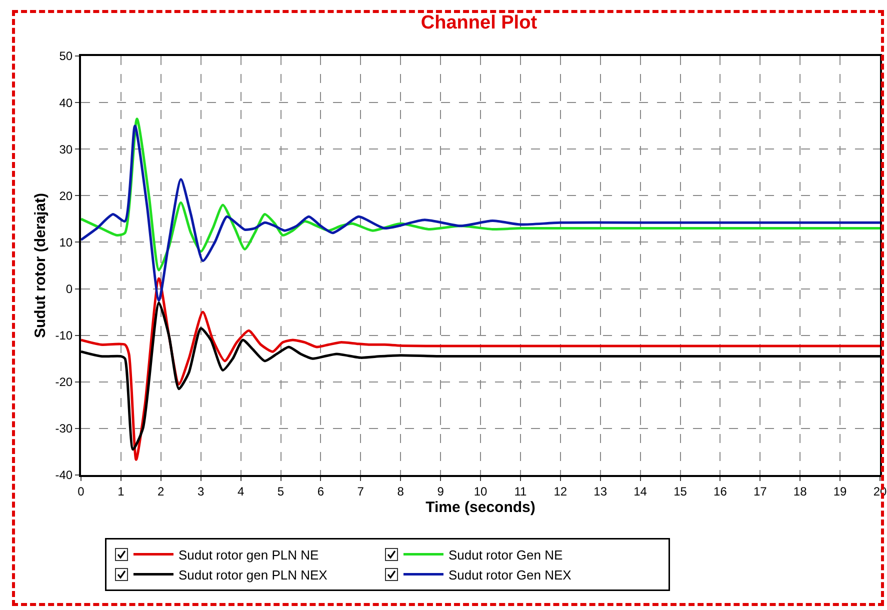 The image size is (887, 610). I want to click on x-tick-label: 6, so click(320, 491).